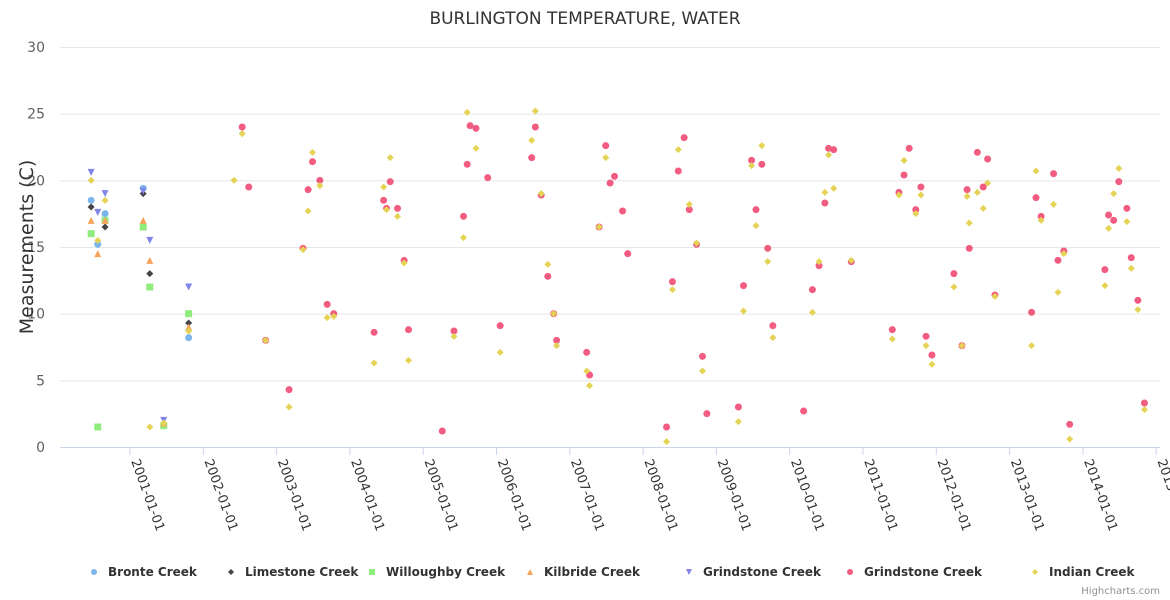 The height and width of the screenshot is (600, 1170). I want to click on credits-link: Highcharts.com, so click(1120, 591).